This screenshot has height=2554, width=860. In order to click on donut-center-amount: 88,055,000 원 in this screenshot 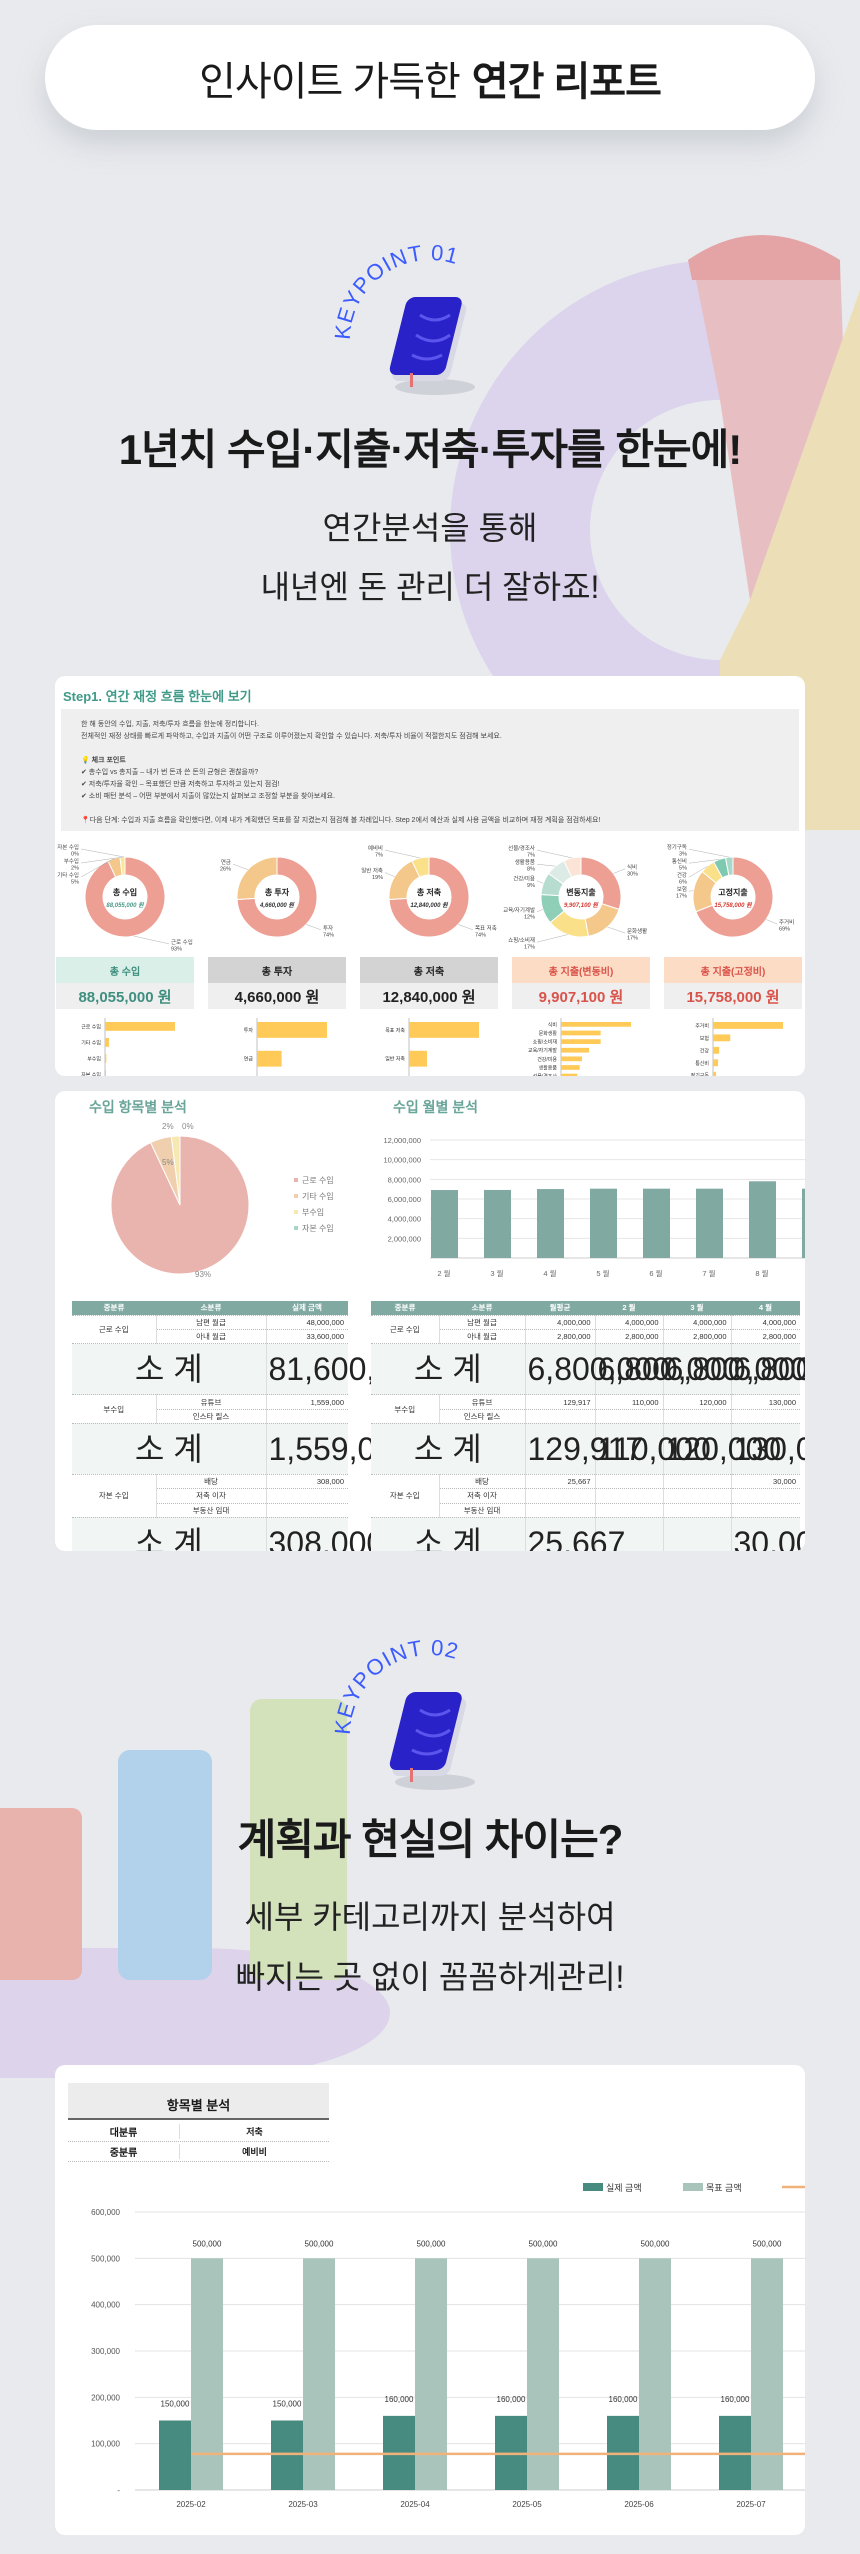, I will do `click(125, 905)`.